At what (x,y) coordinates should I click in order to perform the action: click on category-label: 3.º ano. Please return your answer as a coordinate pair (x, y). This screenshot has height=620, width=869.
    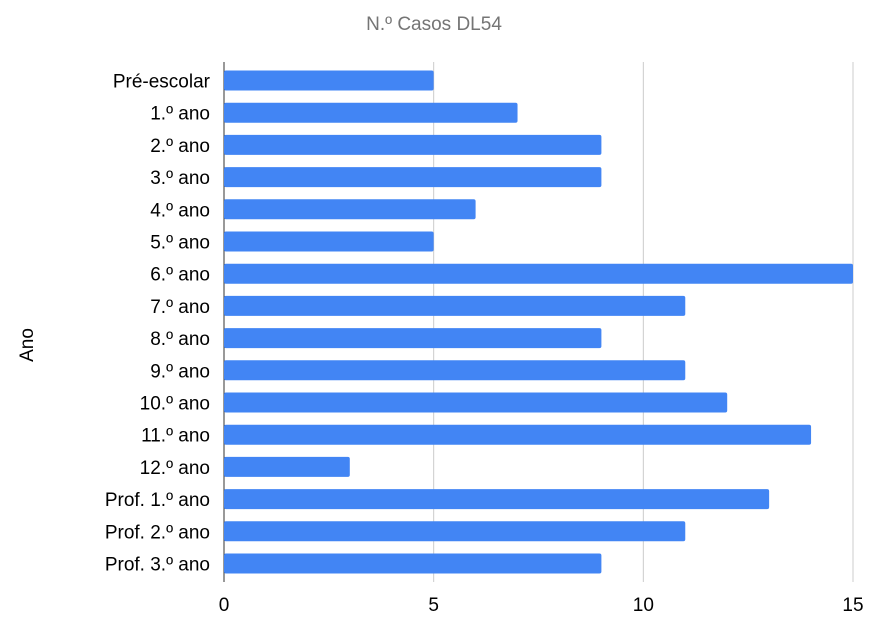
    Looking at the image, I should click on (180, 178).